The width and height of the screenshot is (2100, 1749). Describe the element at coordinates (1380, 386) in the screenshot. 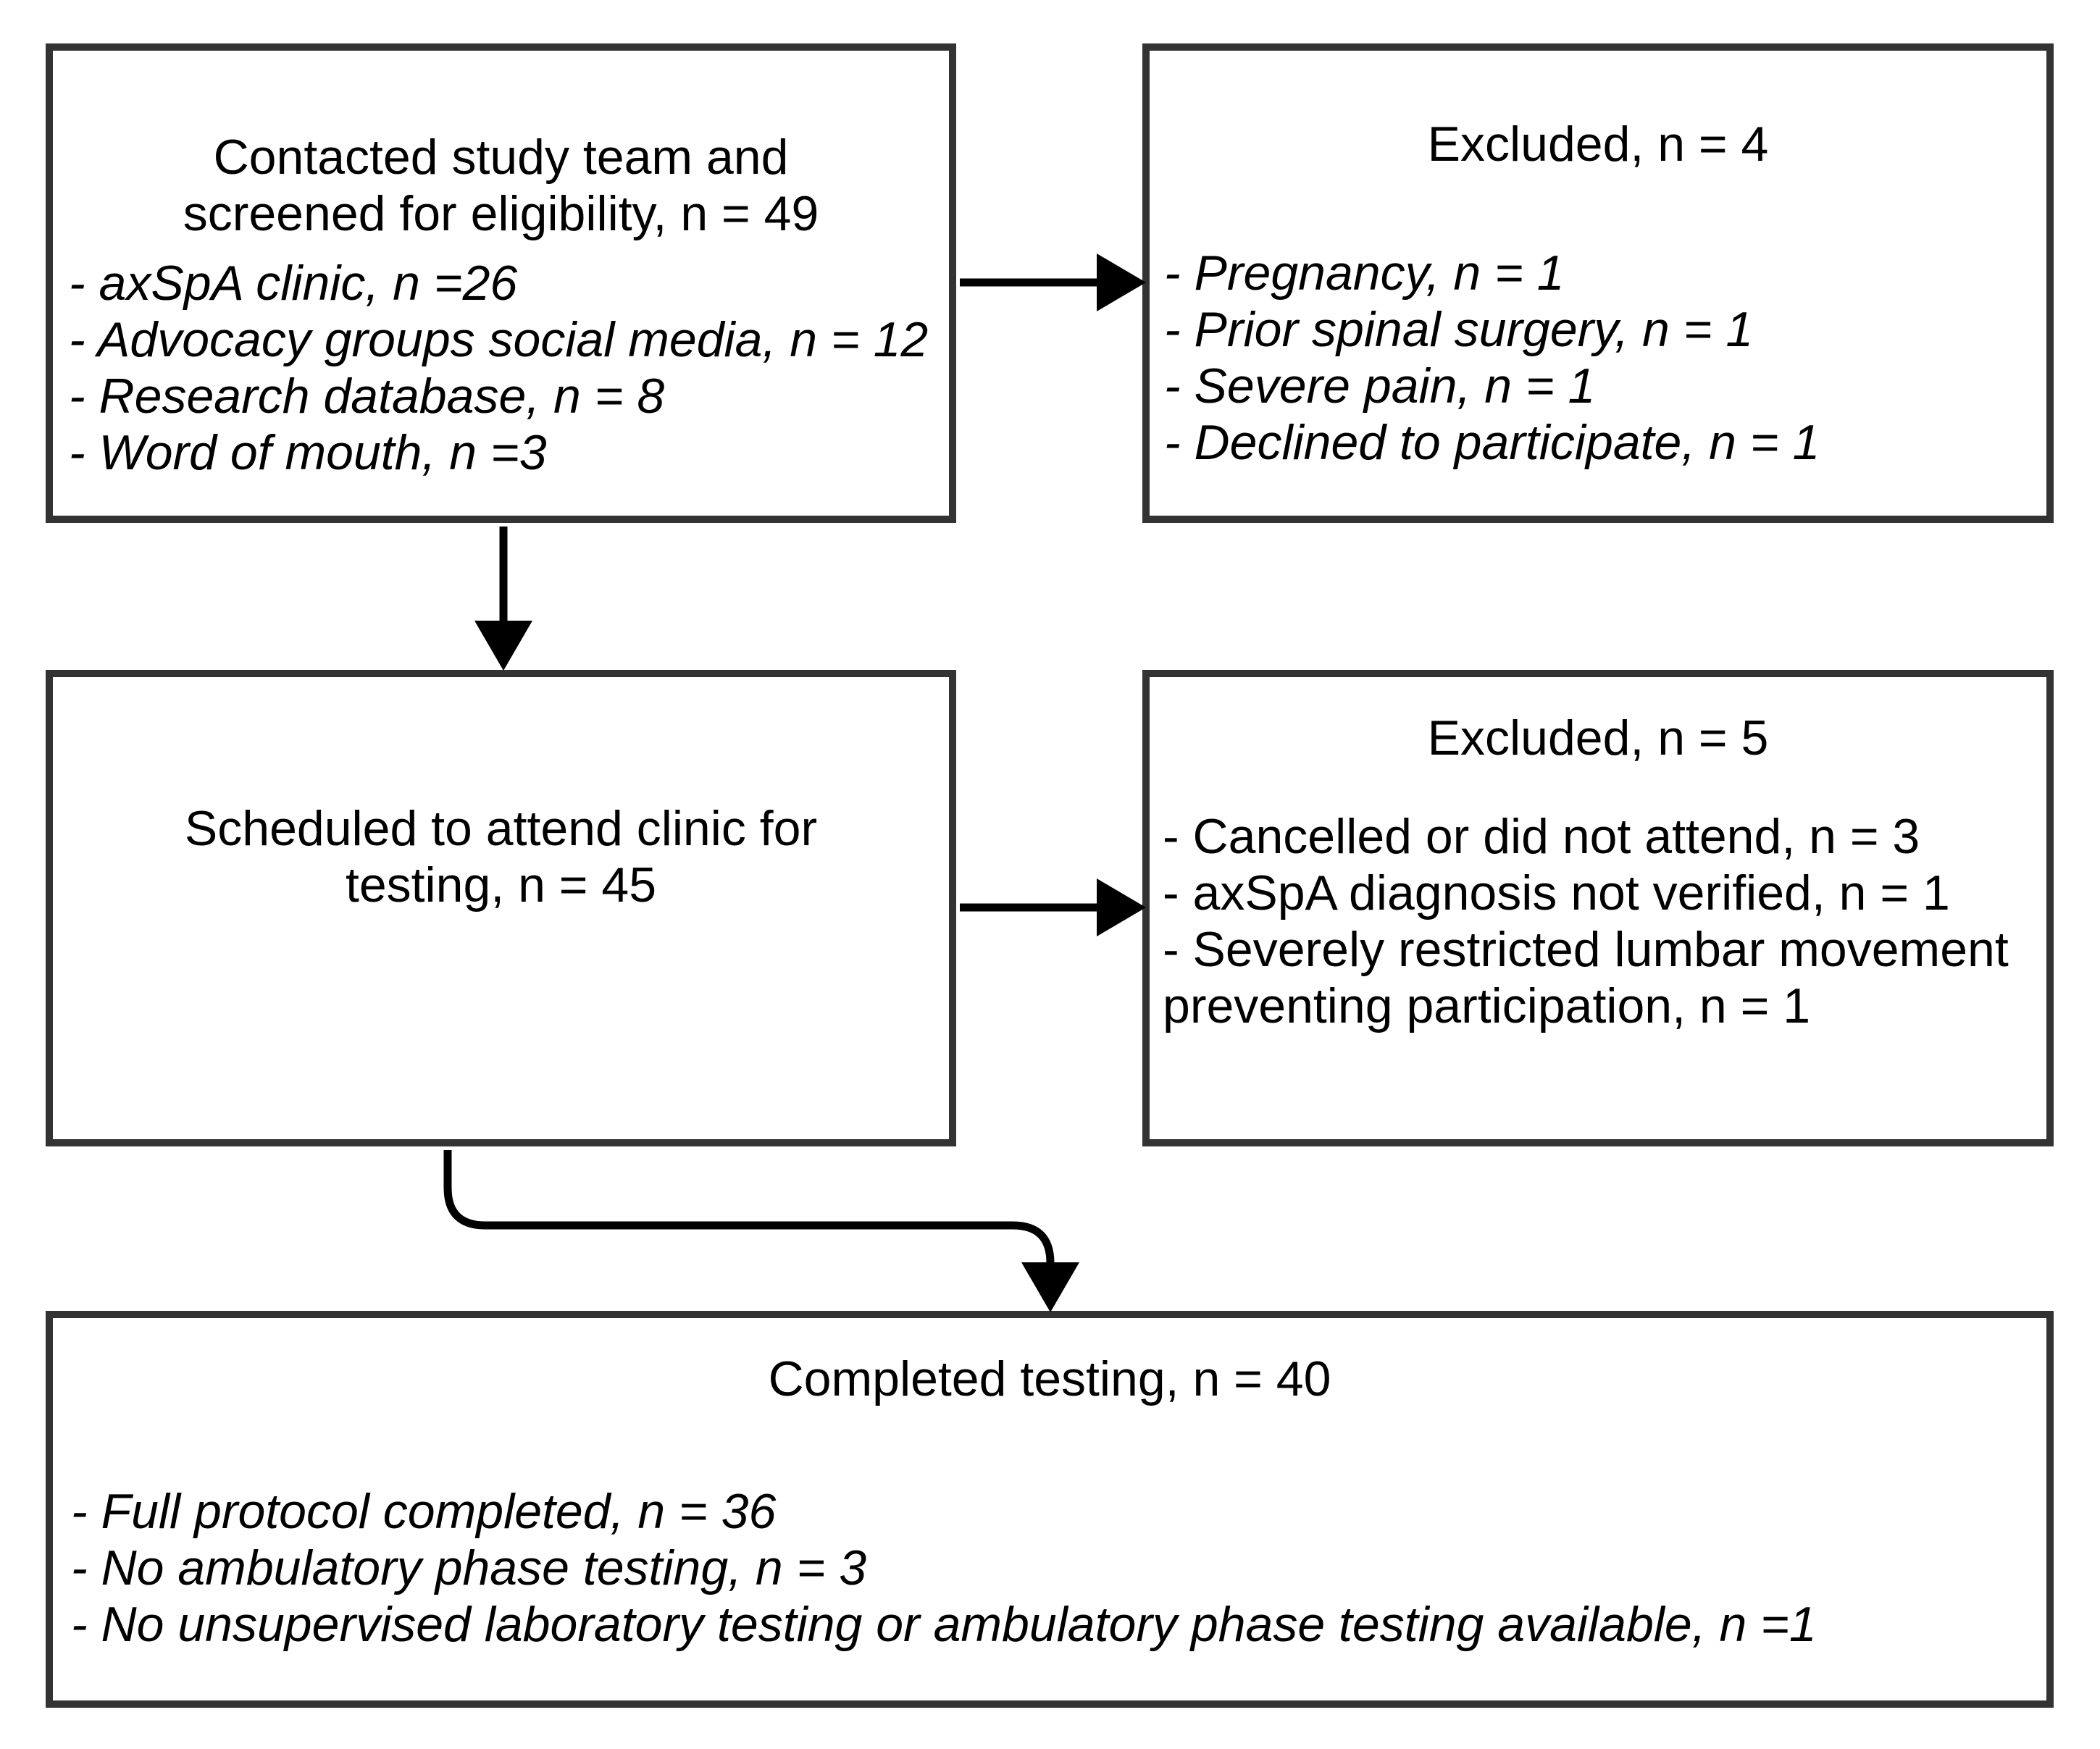

I see `list-item: - Severe pain, n = 1` at that location.